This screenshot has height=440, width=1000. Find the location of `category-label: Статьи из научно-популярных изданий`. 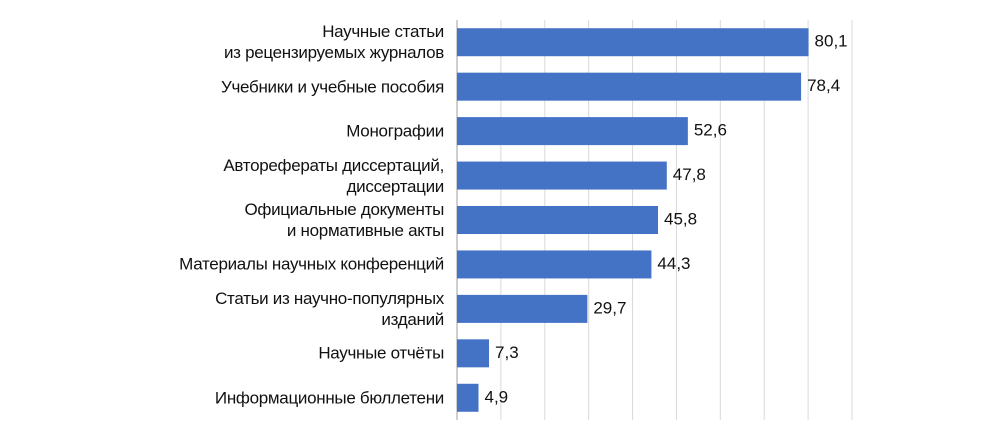

category-label: Статьи из научно-популярных изданий is located at coordinates (329, 308).